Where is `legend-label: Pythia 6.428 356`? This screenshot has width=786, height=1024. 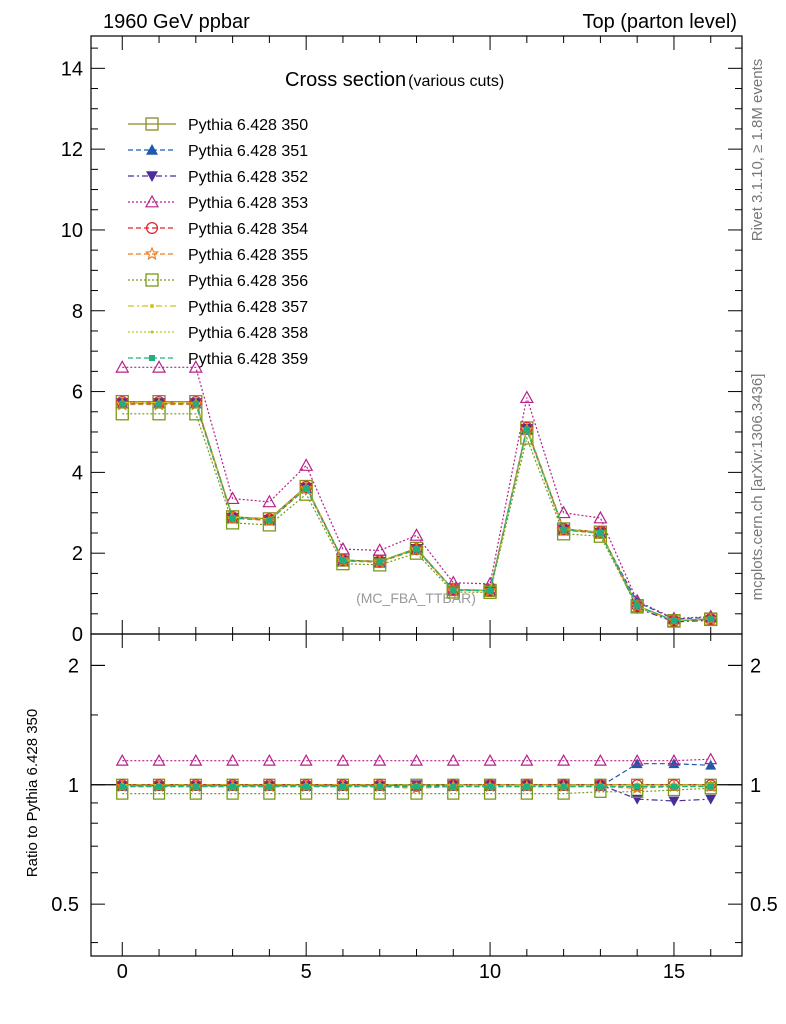 legend-label: Pythia 6.428 356 is located at coordinates (248, 281).